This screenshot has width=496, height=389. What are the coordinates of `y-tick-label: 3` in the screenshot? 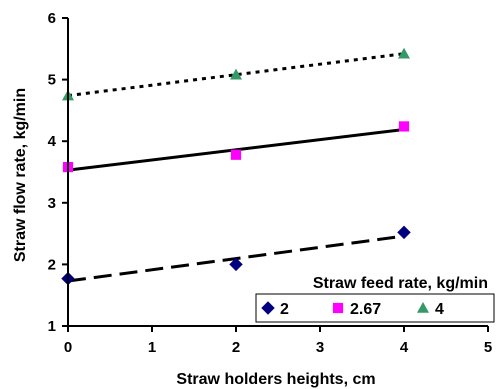 It's located at (52, 203).